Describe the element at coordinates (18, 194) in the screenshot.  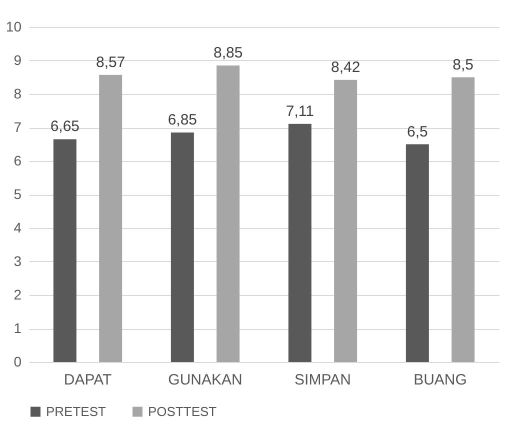
I see `y-tick-label: 5` at that location.